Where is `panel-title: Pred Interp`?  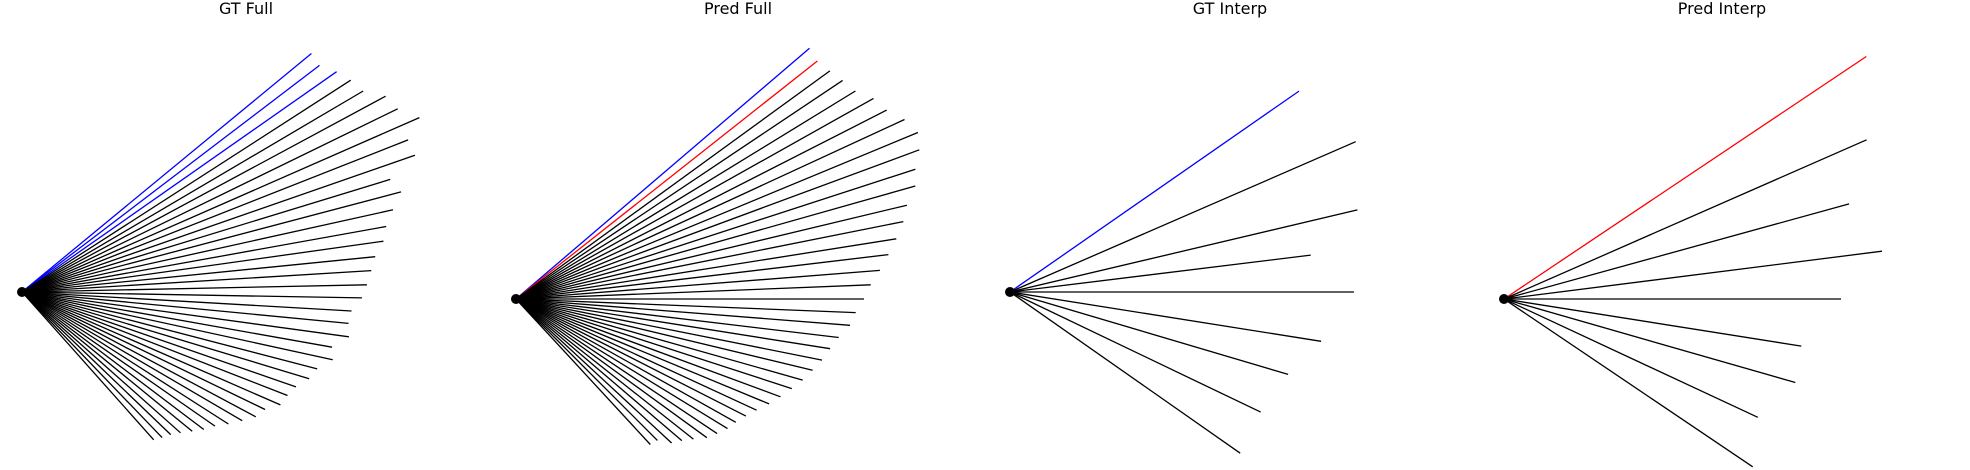 panel-title: Pred Interp is located at coordinates (1722, 9).